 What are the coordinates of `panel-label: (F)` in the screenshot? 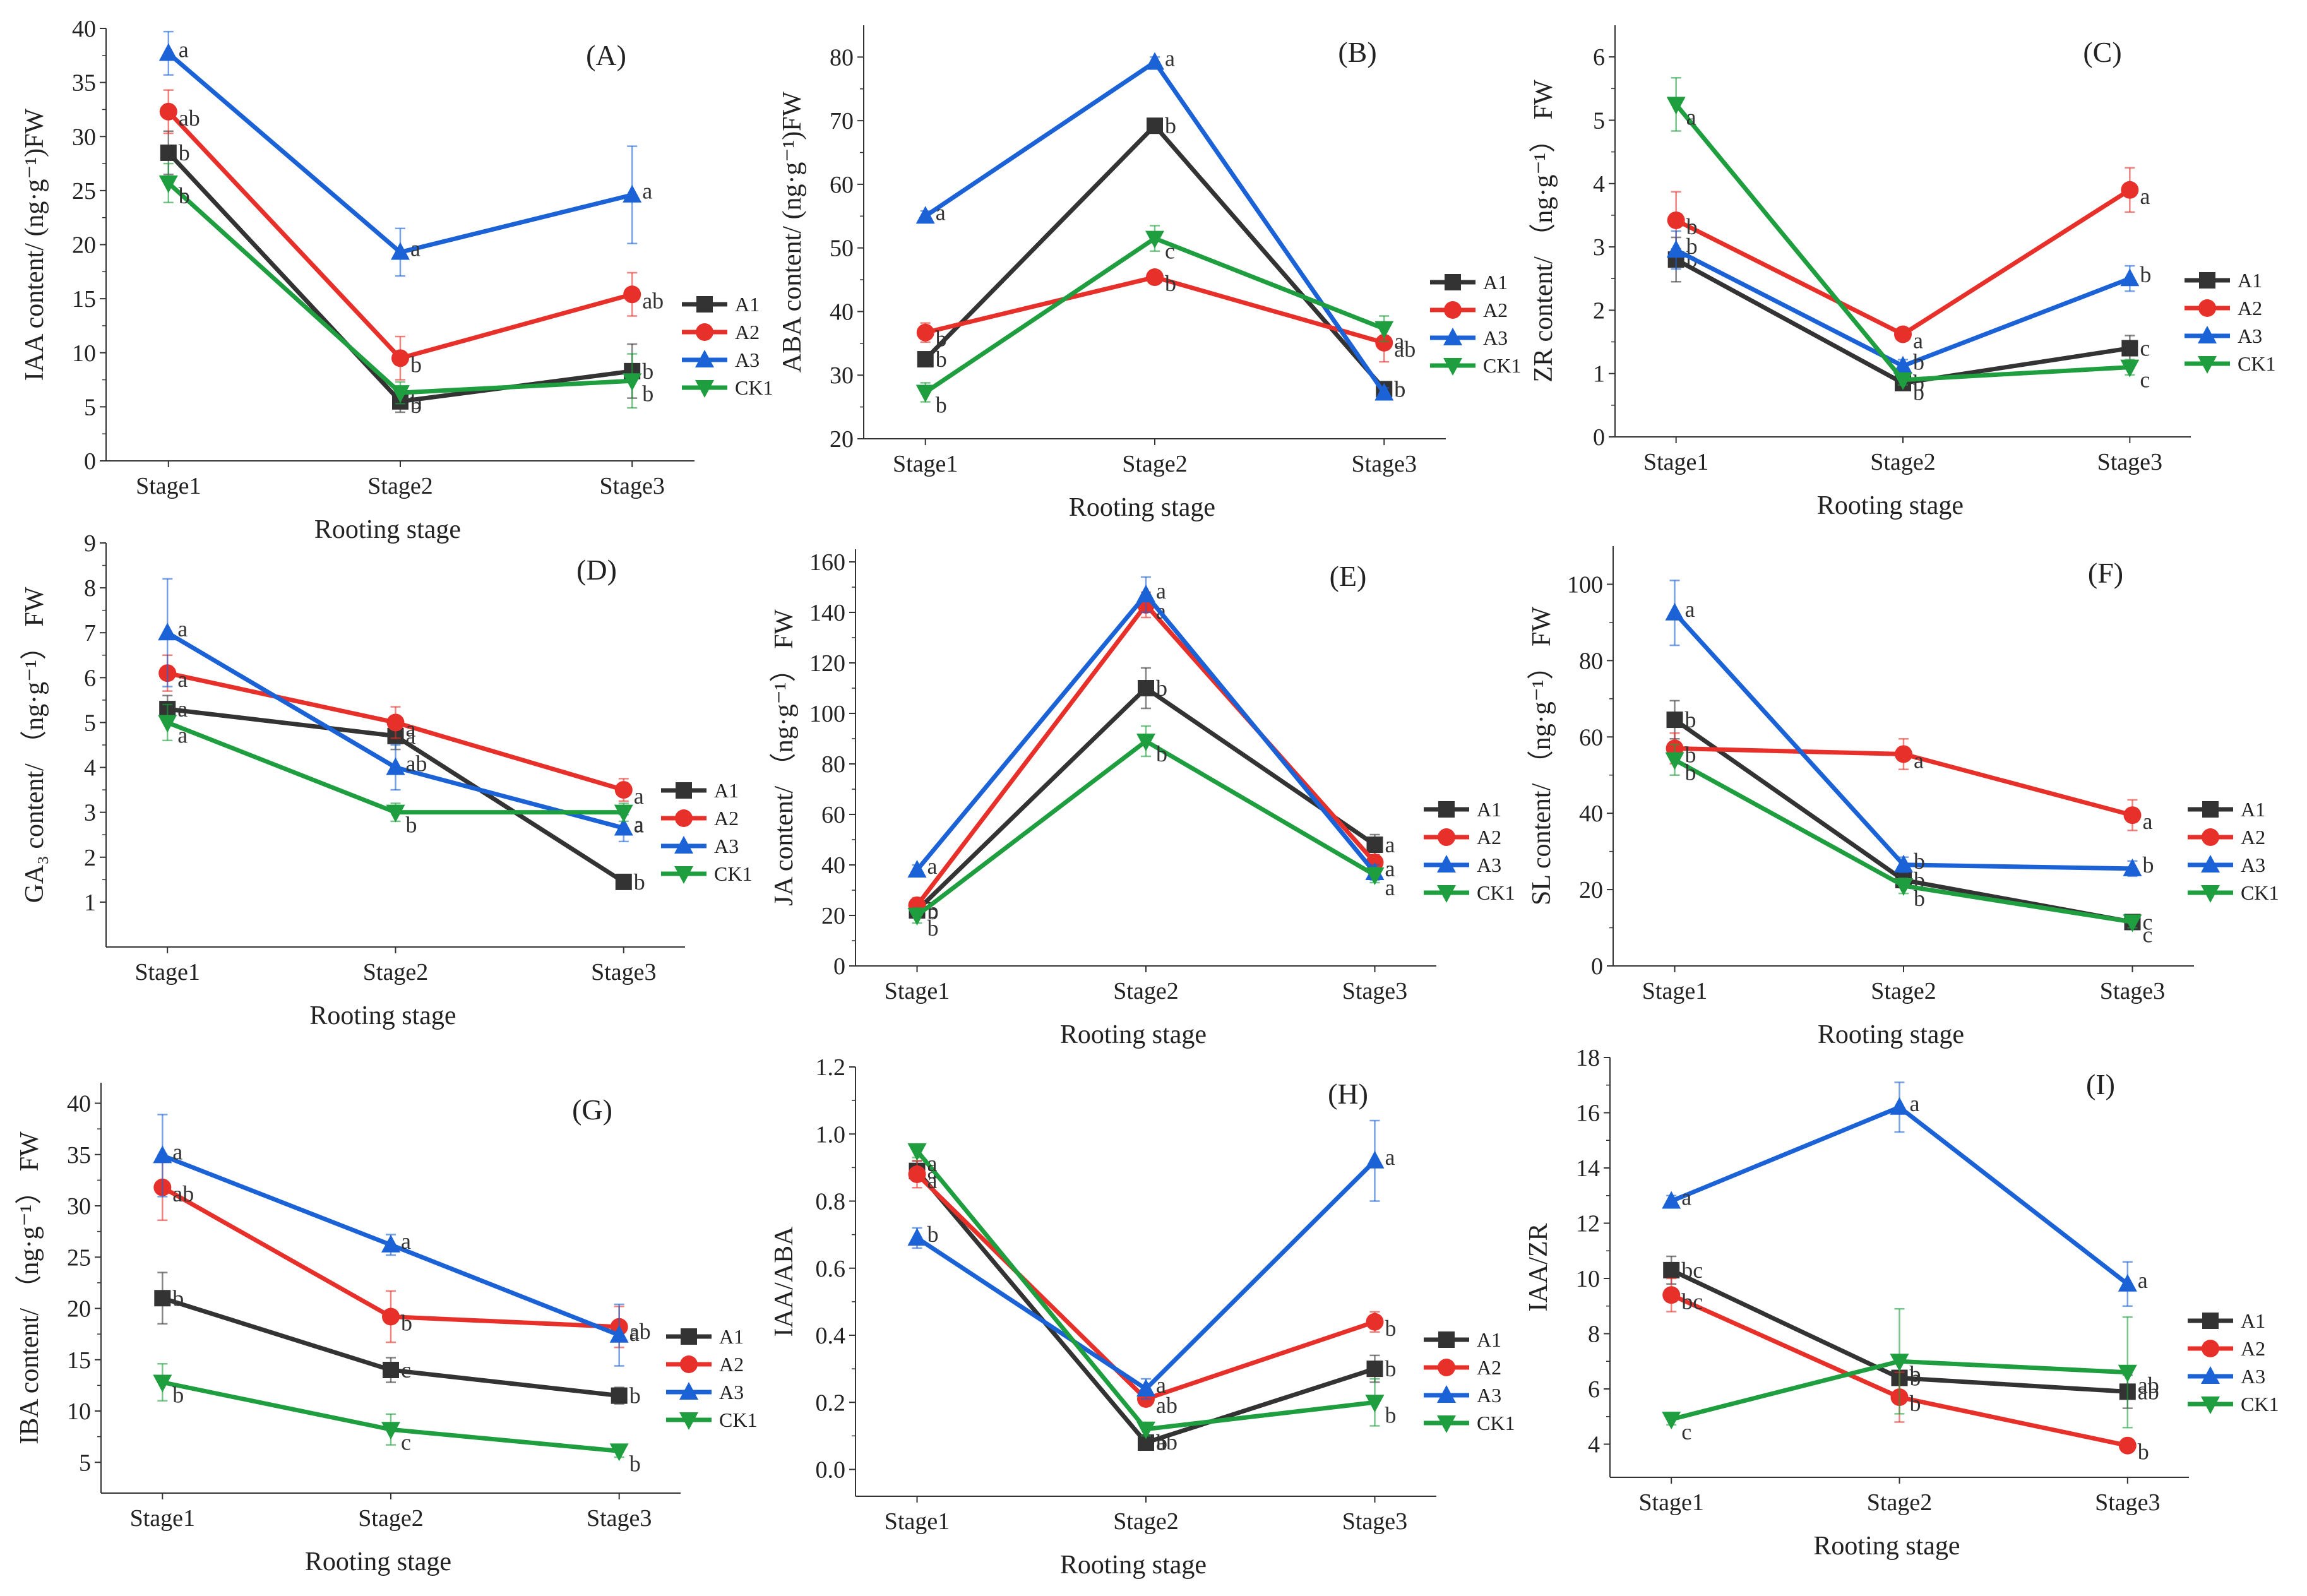 It's located at (2105, 573).